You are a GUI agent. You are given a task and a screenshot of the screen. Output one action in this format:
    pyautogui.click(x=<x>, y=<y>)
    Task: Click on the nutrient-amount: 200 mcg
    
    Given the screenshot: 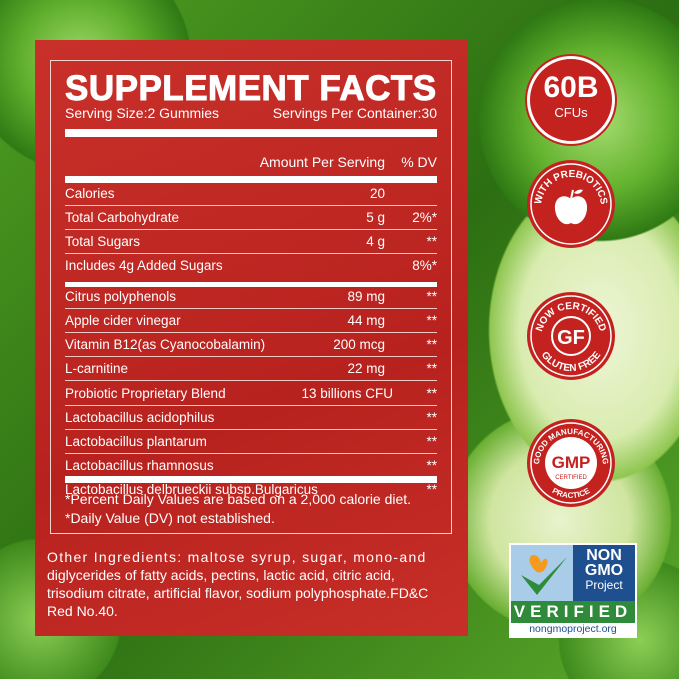 What is the action you would take?
    pyautogui.click(x=359, y=344)
    